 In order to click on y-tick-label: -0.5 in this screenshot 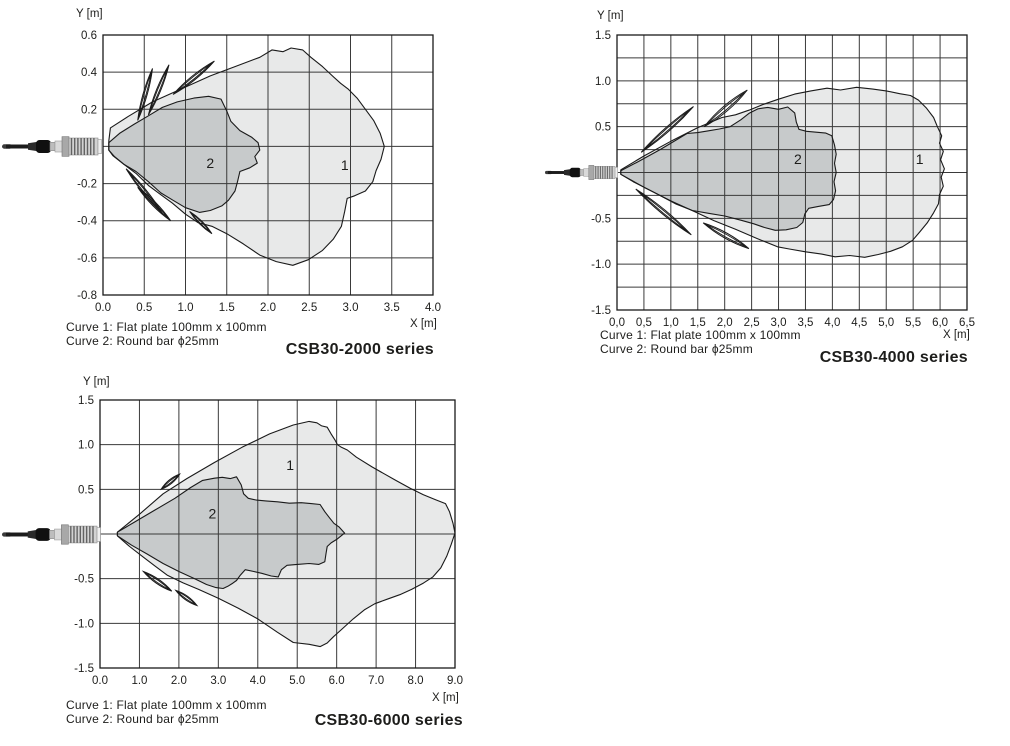, I will do `click(84, 580)`.